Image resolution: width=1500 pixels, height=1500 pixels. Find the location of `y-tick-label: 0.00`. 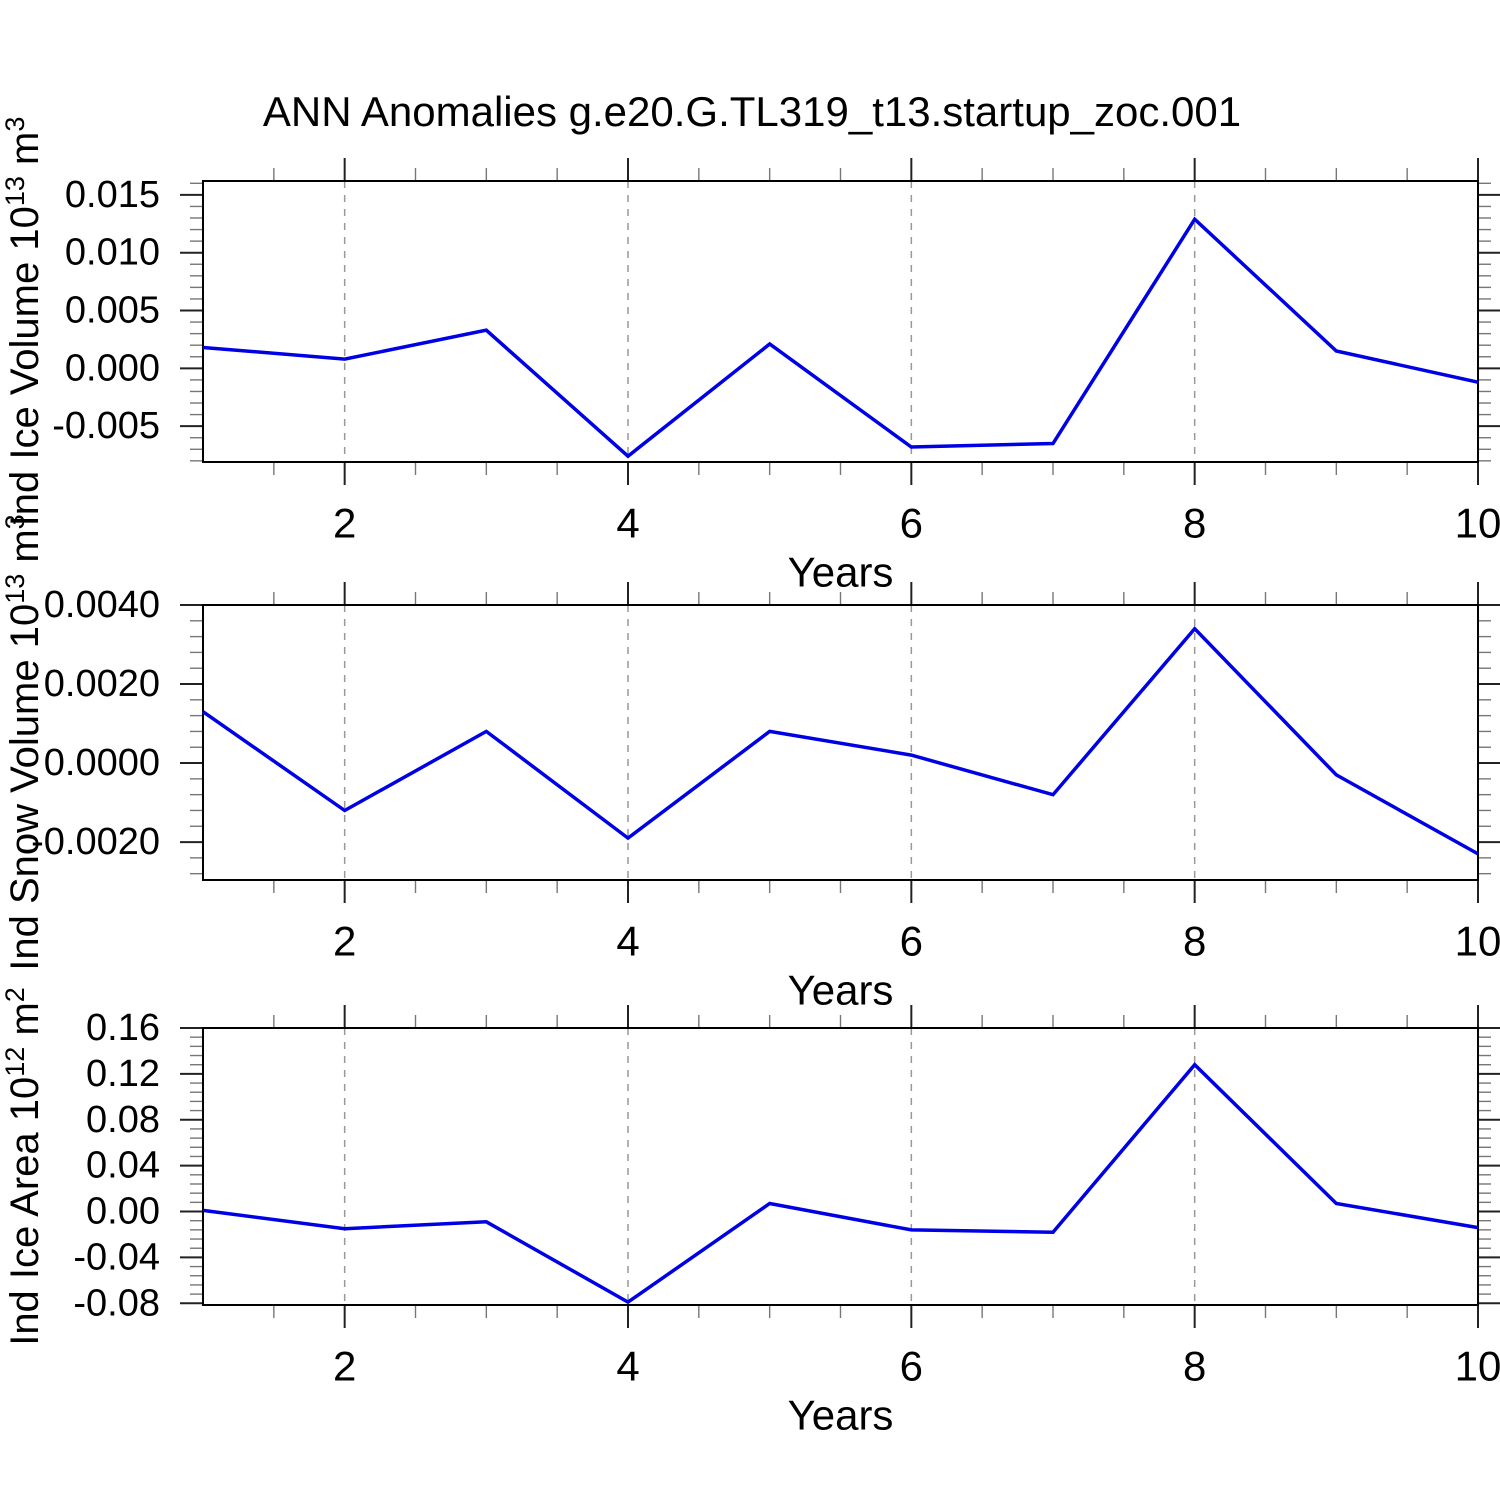

y-tick-label: 0.00 is located at coordinates (123, 1212).